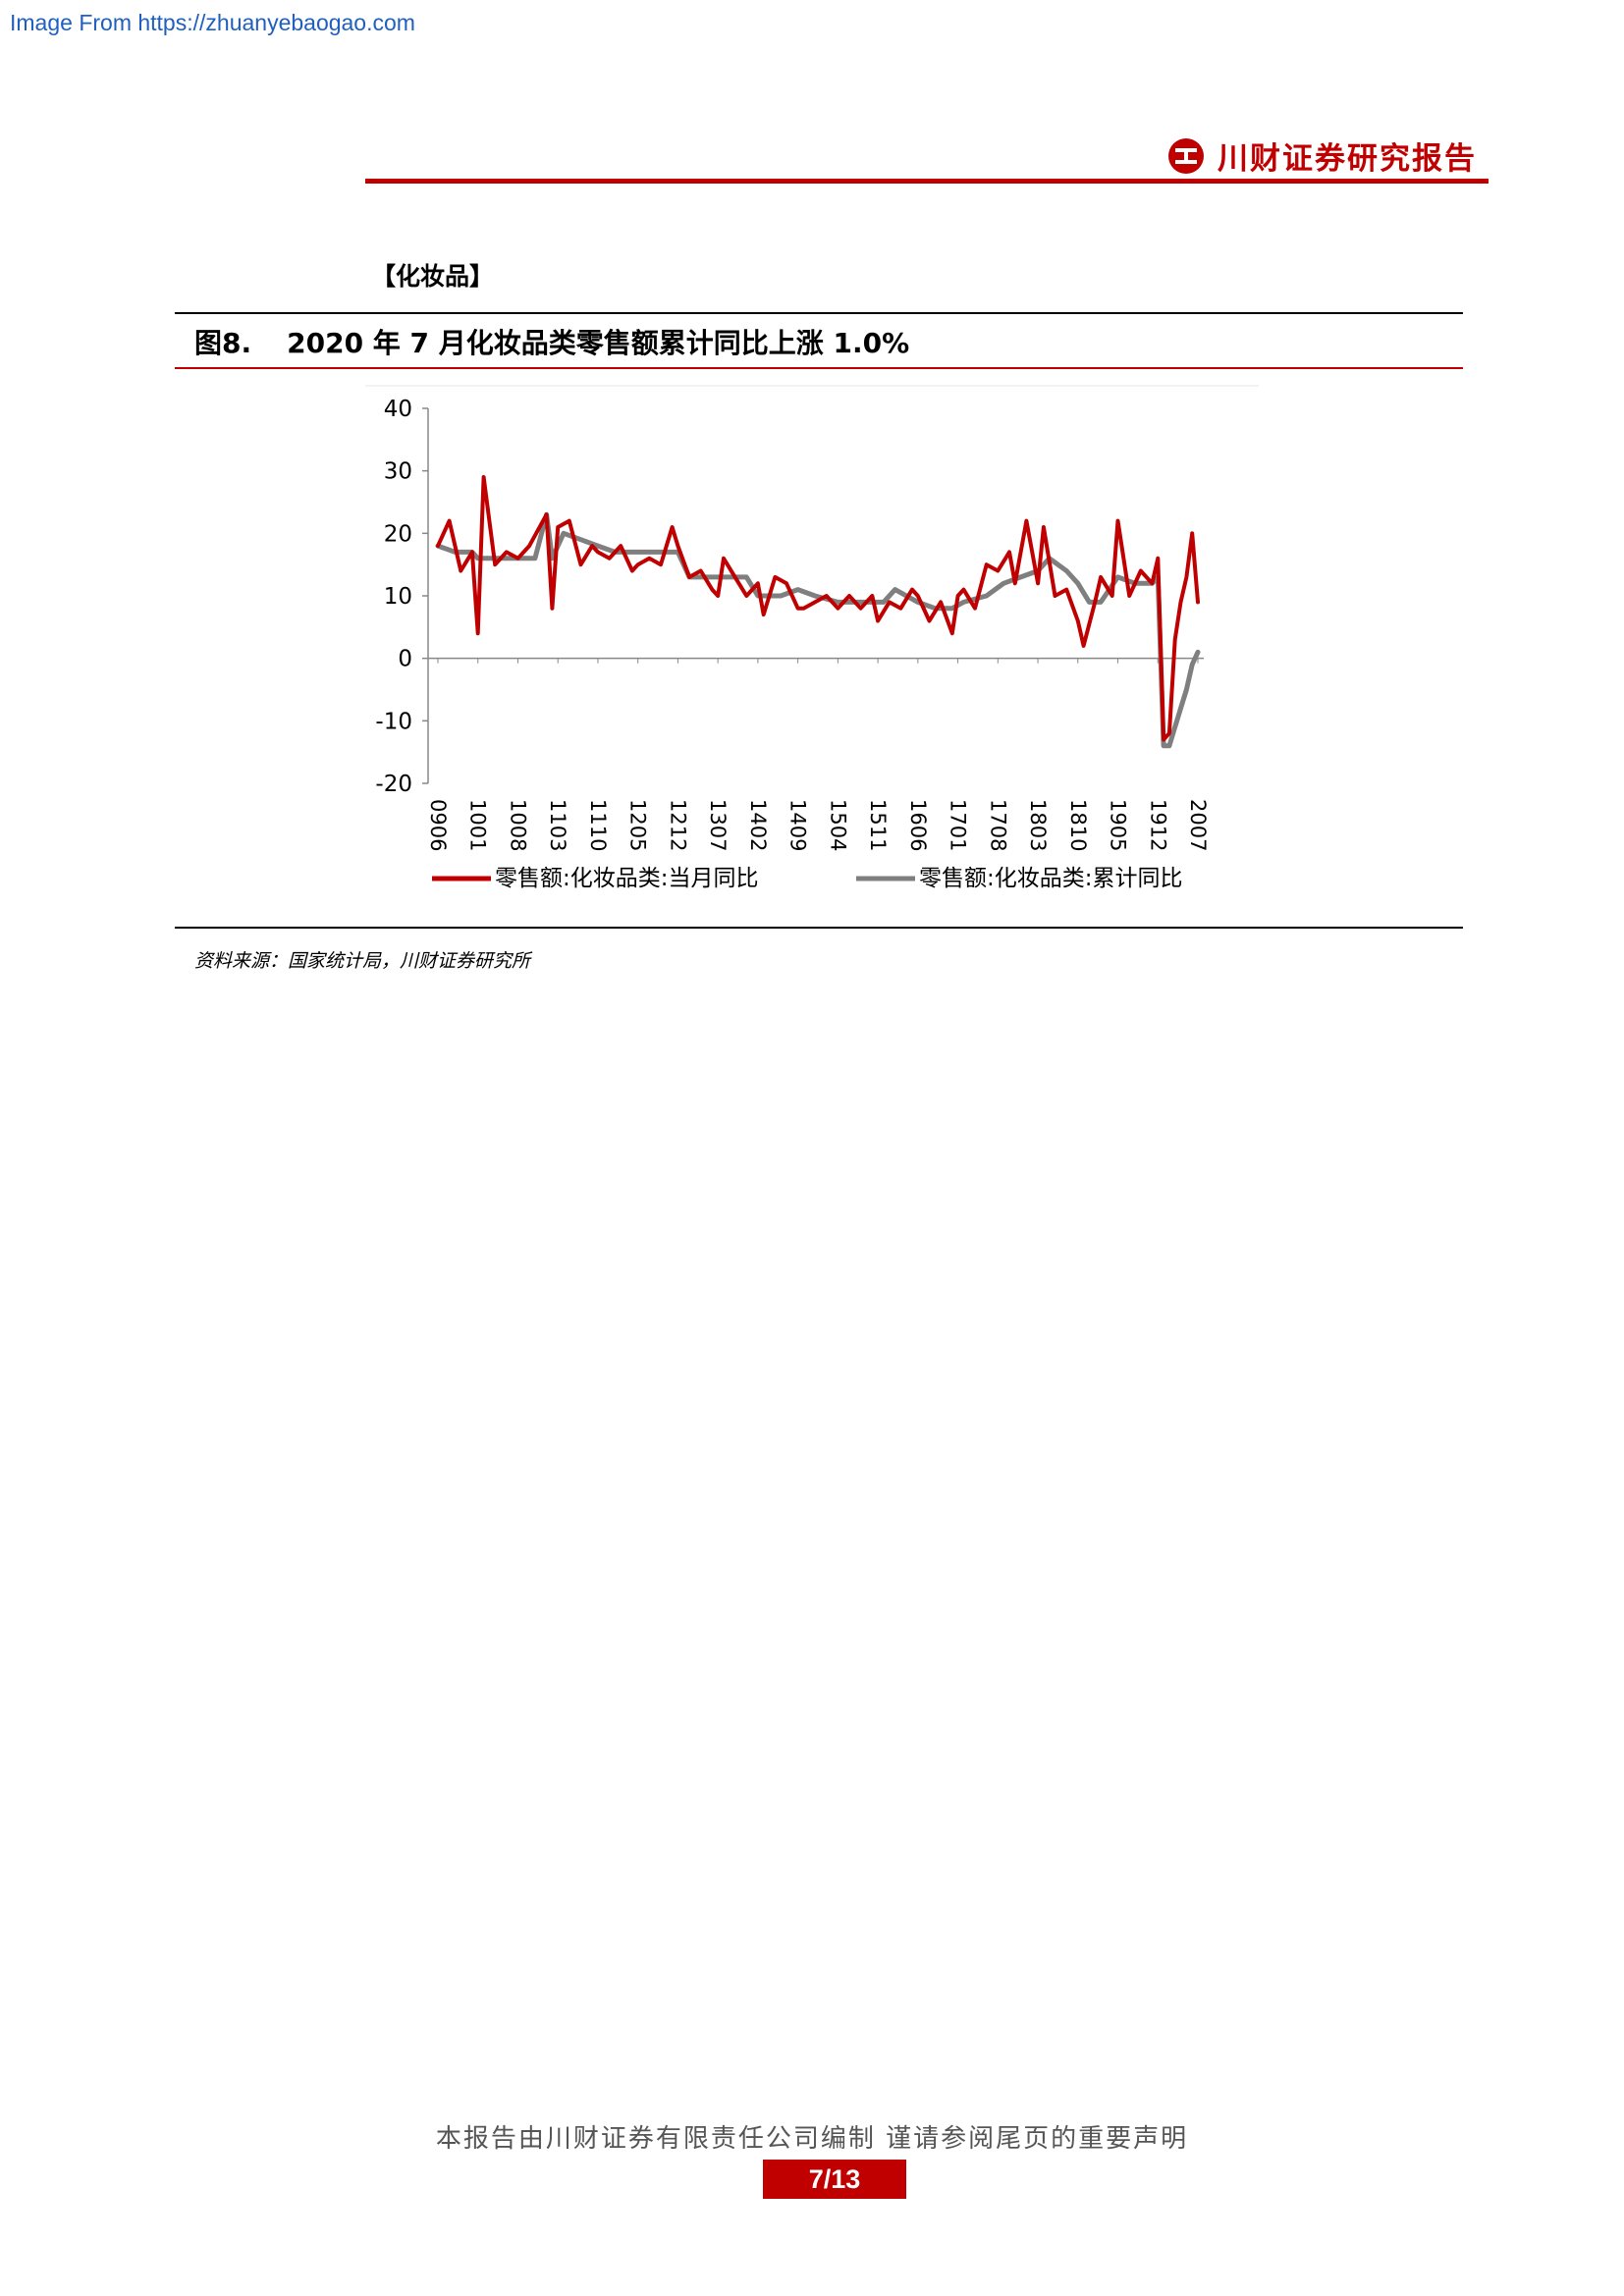 The image size is (1624, 2296). What do you see at coordinates (1186, 155) in the screenshot?
I see `brand-logo-icon` at bounding box center [1186, 155].